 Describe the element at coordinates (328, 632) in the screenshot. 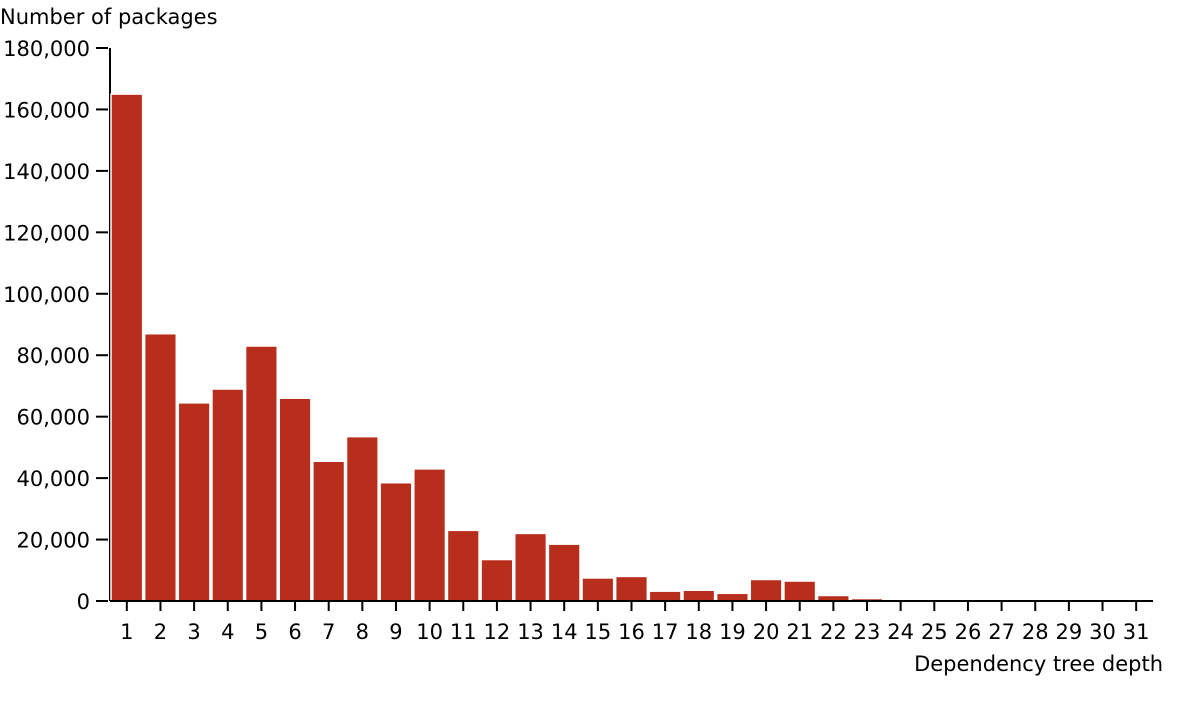

I see `x-tick-label: 7` at that location.